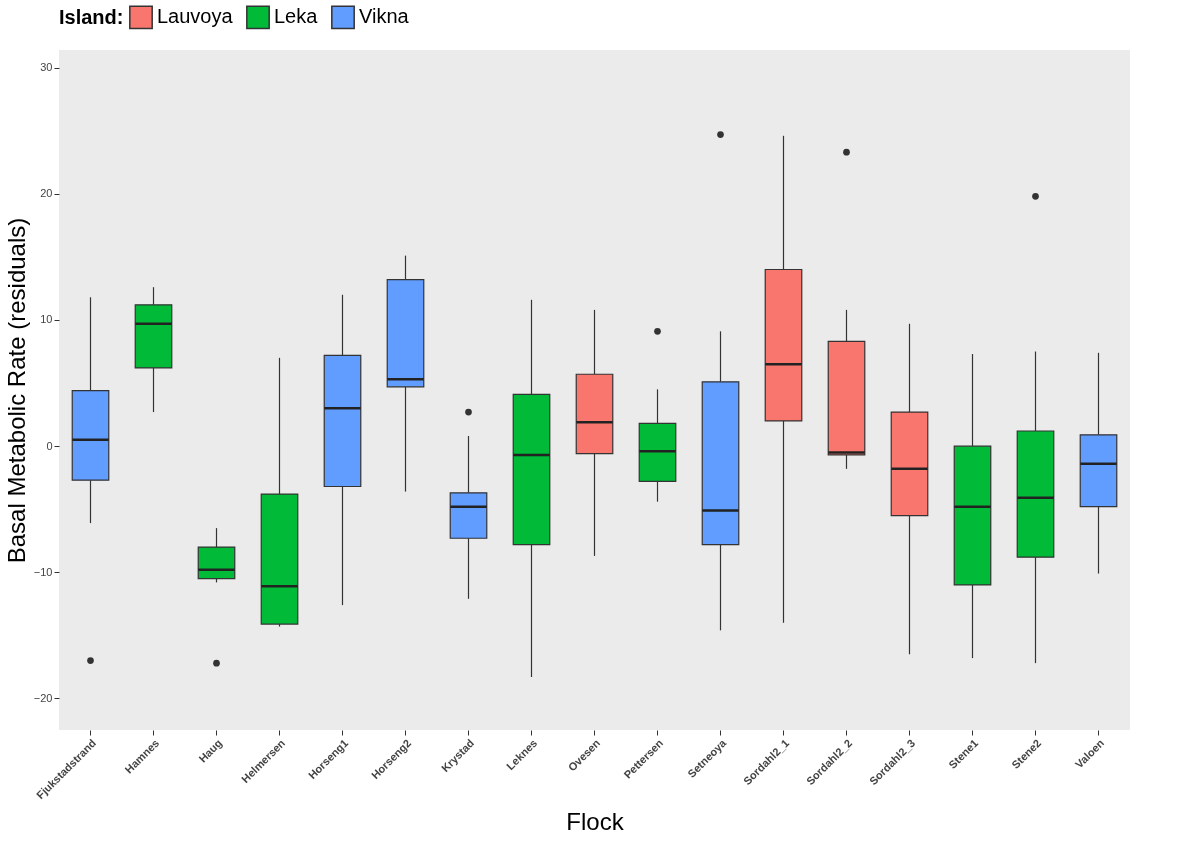  I want to click on legend-label: Lauvoya, so click(195, 16).